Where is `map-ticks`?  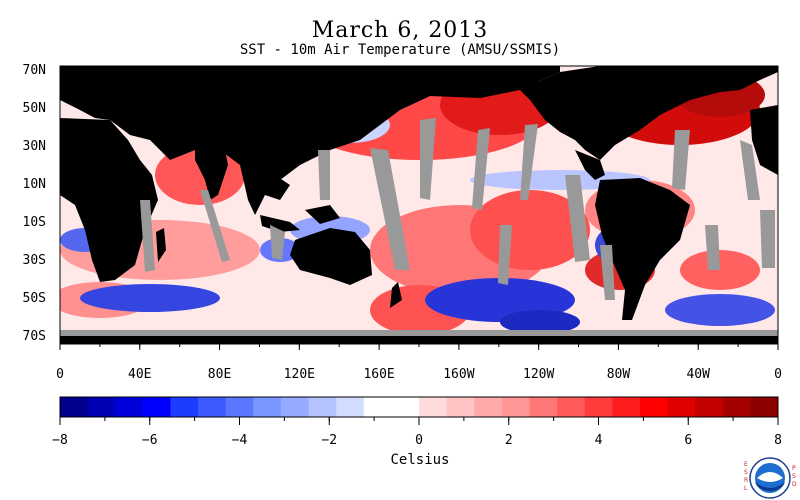 map-ticks is located at coordinates (419, 347).